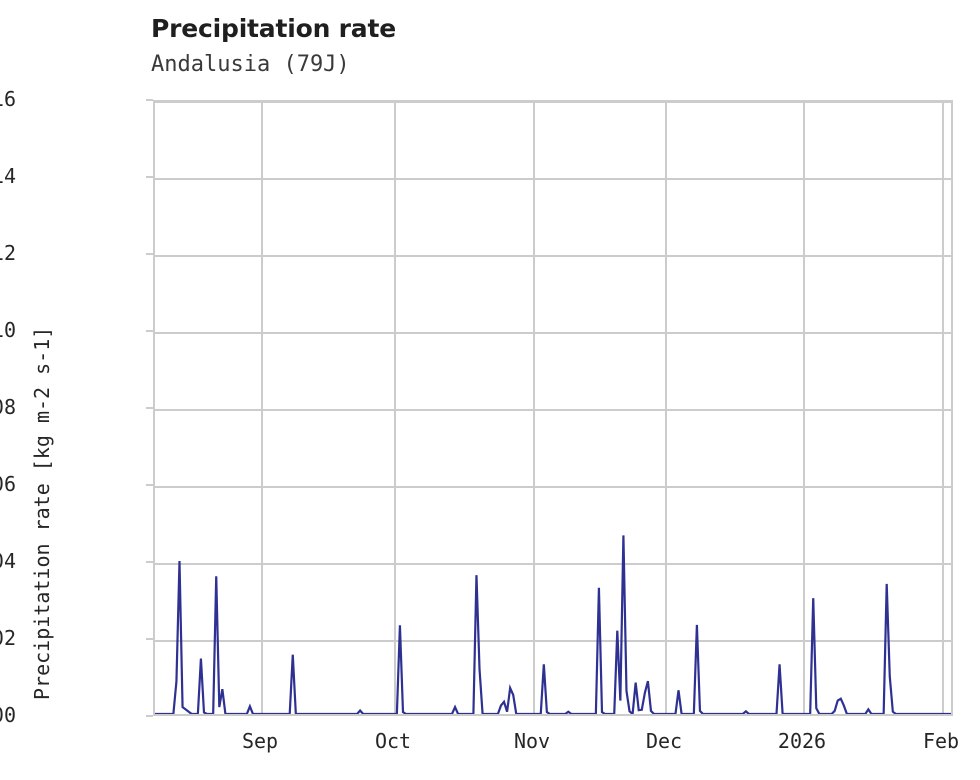 The image size is (980, 780). I want to click on y-axis-tick-label: 0.008, so click(8, 407).